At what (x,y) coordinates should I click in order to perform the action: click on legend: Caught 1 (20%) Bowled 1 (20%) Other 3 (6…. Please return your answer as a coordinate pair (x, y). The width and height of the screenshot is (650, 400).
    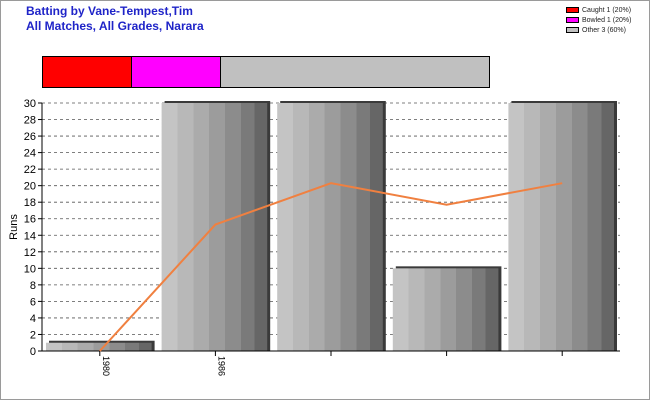
    Looking at the image, I should click on (598, 20).